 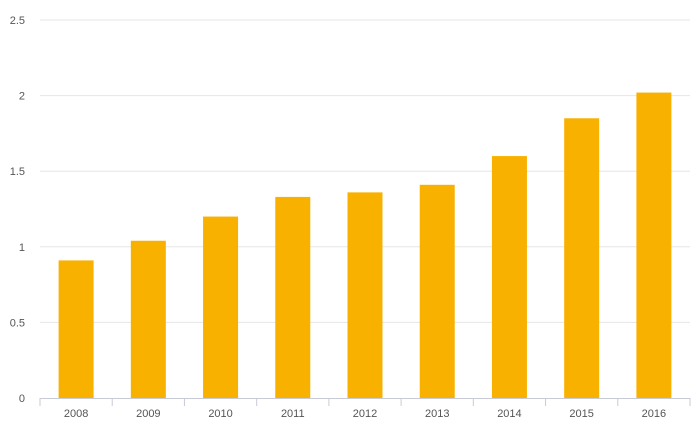 I want to click on x-tick-label: 2010, so click(x=220, y=414).